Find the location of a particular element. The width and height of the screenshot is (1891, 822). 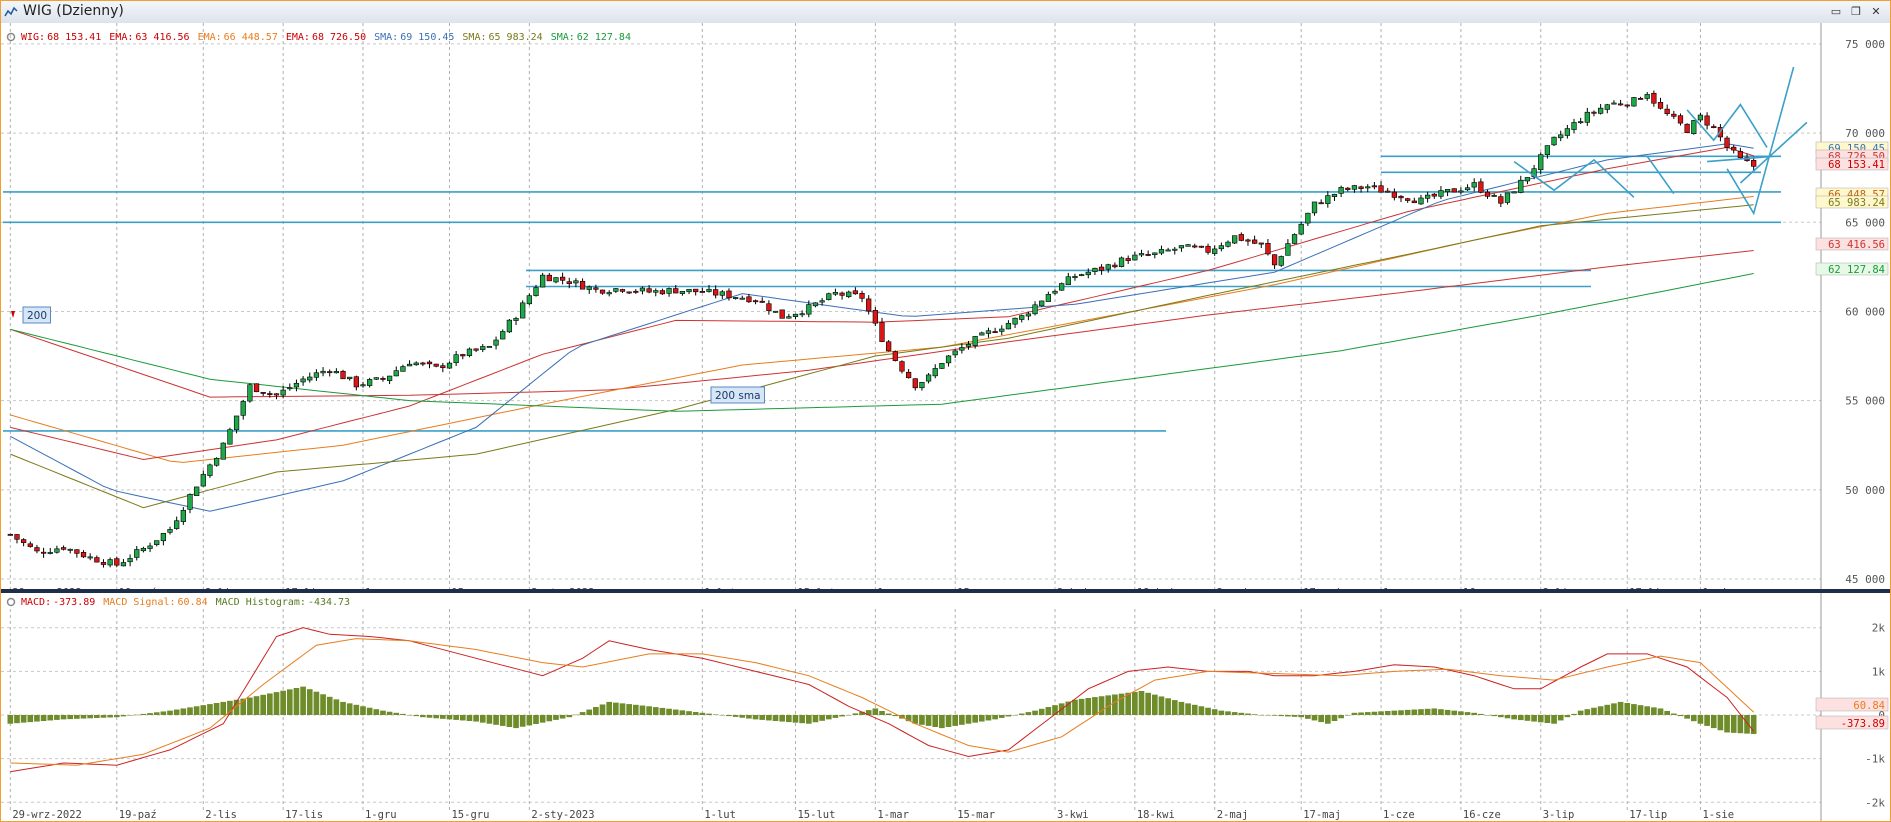

minimize-icon: ▭ is located at coordinates (1836, 11).